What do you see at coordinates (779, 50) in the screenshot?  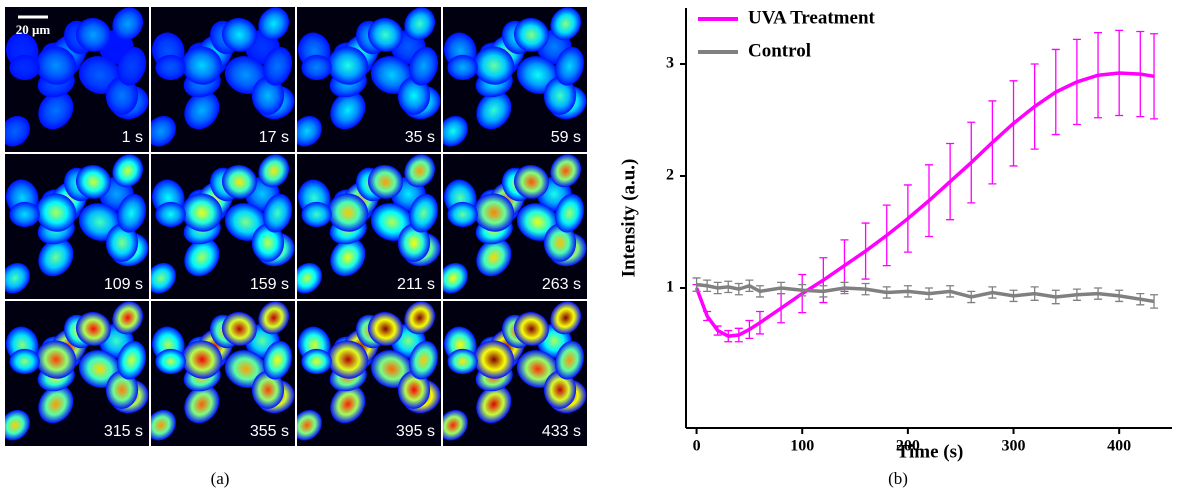 I see `legend-label: Control` at bounding box center [779, 50].